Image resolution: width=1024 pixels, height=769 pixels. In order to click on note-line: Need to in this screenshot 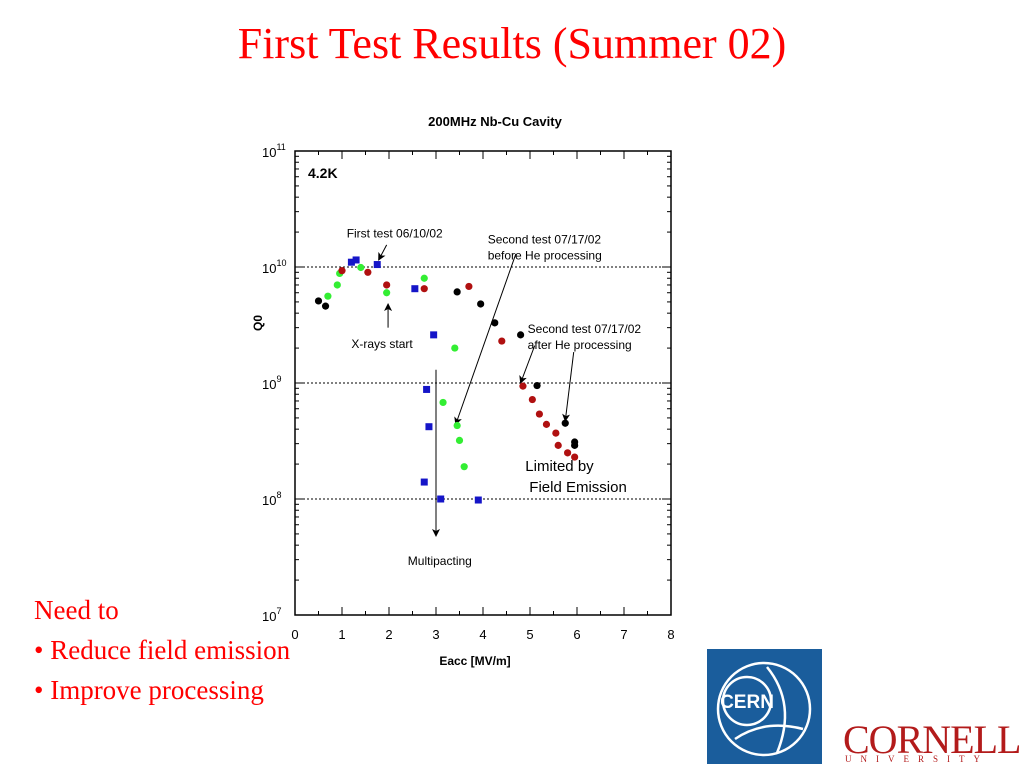, I will do `click(76, 610)`.